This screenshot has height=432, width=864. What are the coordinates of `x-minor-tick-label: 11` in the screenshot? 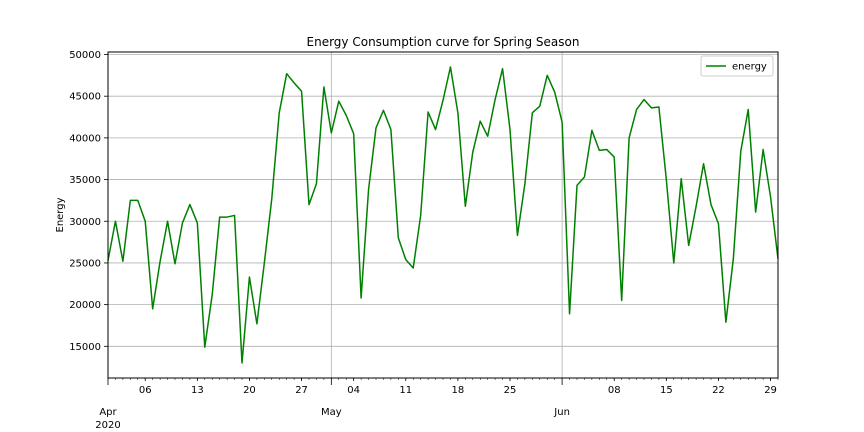 It's located at (405, 390).